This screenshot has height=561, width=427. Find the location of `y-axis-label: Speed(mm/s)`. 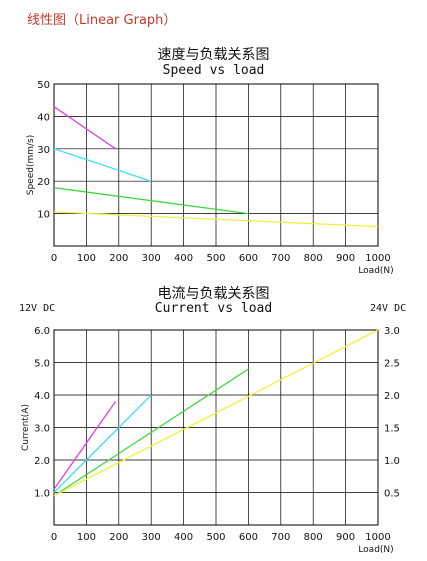

y-axis-label: Speed(mm/s) is located at coordinates (31, 165).